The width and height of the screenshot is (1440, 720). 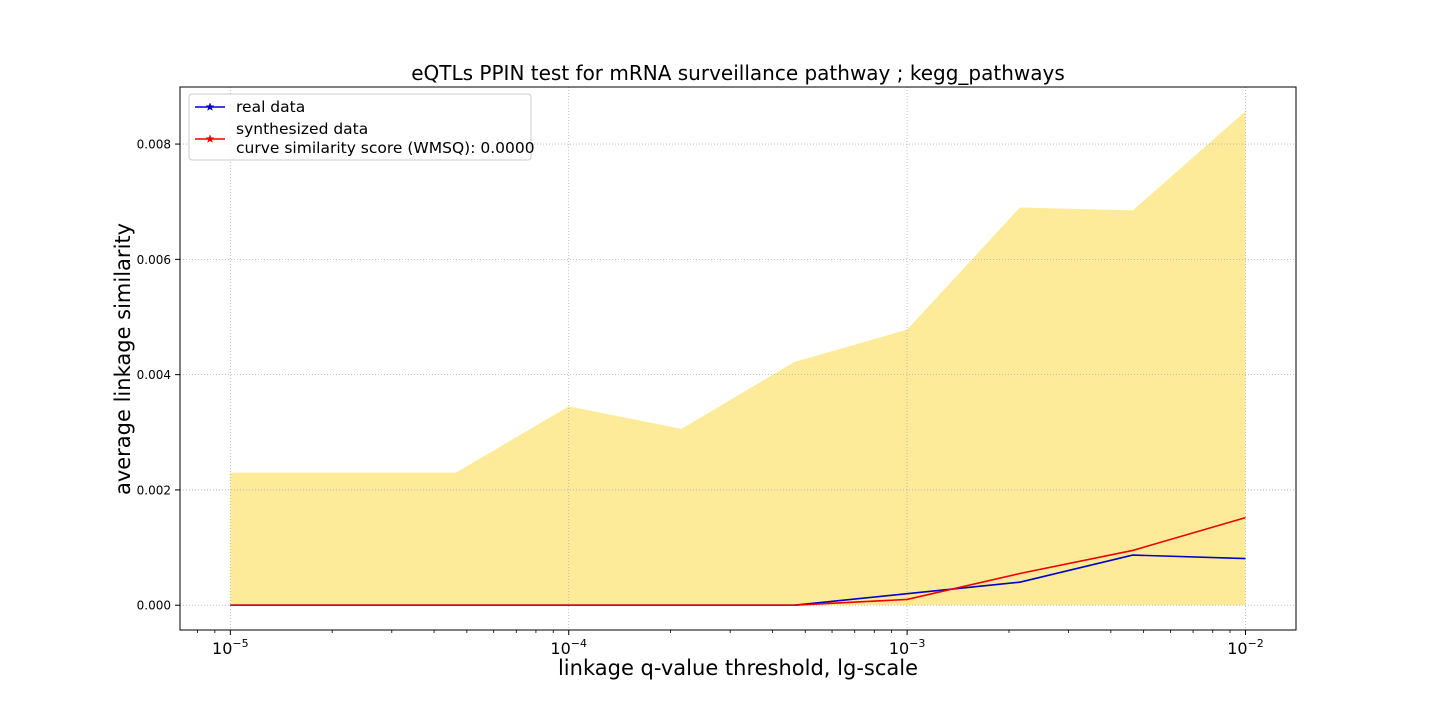 What do you see at coordinates (230, 647) in the screenshot?
I see `x-tick-label: 10⁻⁵` at bounding box center [230, 647].